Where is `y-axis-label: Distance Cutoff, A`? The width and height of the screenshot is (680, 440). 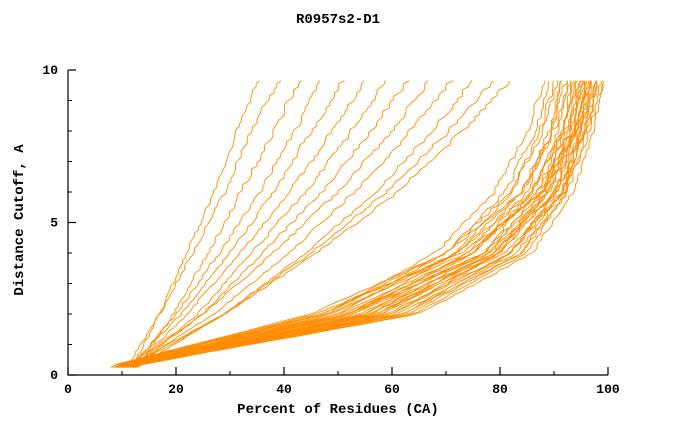
y-axis-label: Distance Cutoff, A is located at coordinates (20, 220).